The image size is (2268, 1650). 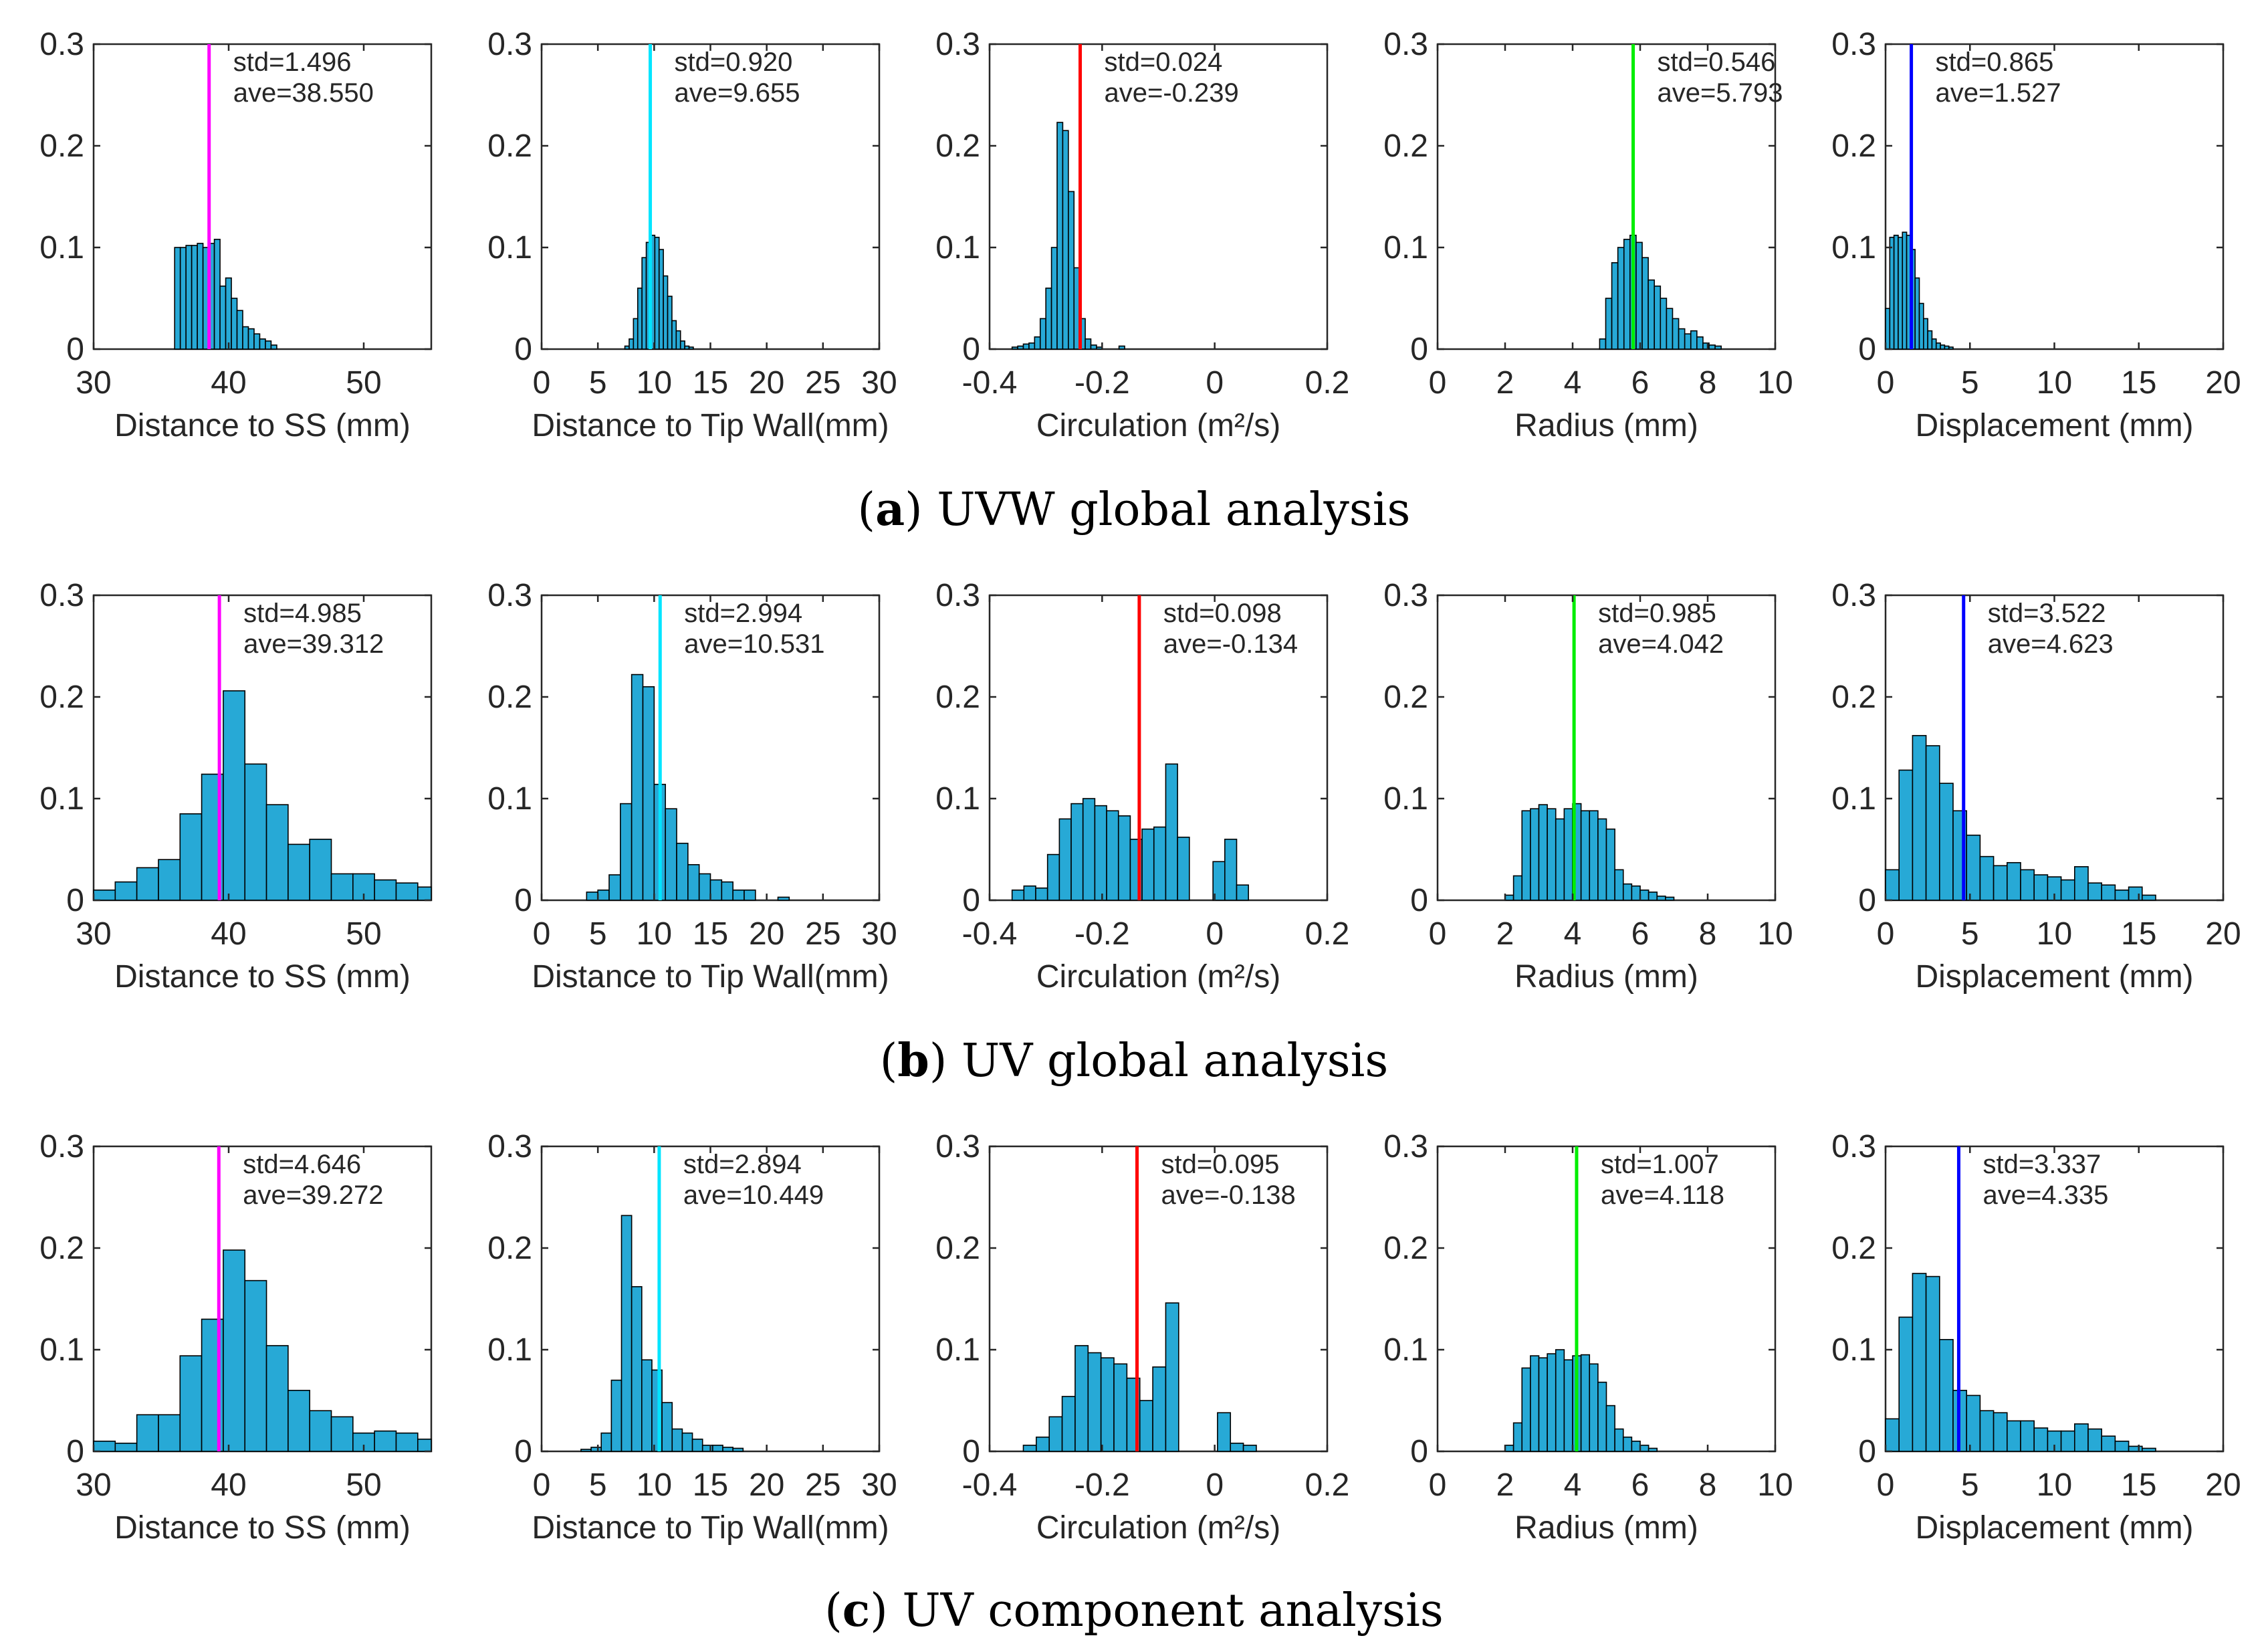 What do you see at coordinates (1606, 425) in the screenshot?
I see `x-axis-label: Radius (mm)` at bounding box center [1606, 425].